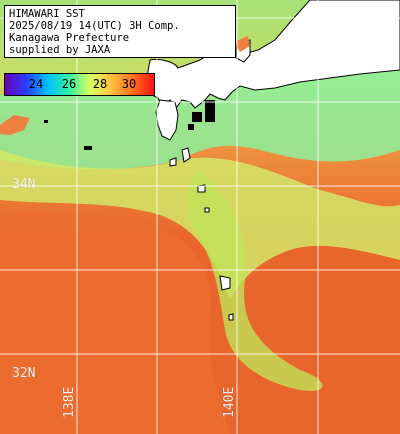  I want to click on lon-label-140e: 140E, so click(229, 402).